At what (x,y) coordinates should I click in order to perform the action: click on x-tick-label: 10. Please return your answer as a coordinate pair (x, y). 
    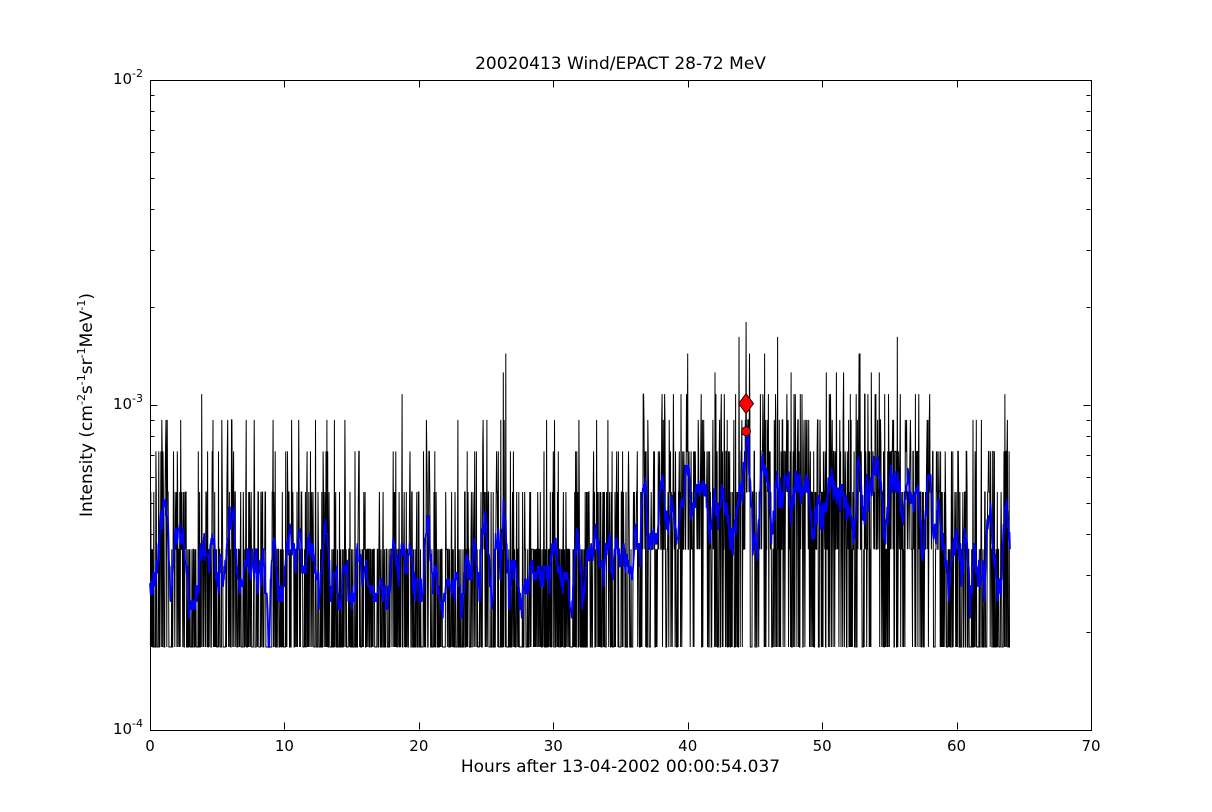
    Looking at the image, I should click on (284, 746).